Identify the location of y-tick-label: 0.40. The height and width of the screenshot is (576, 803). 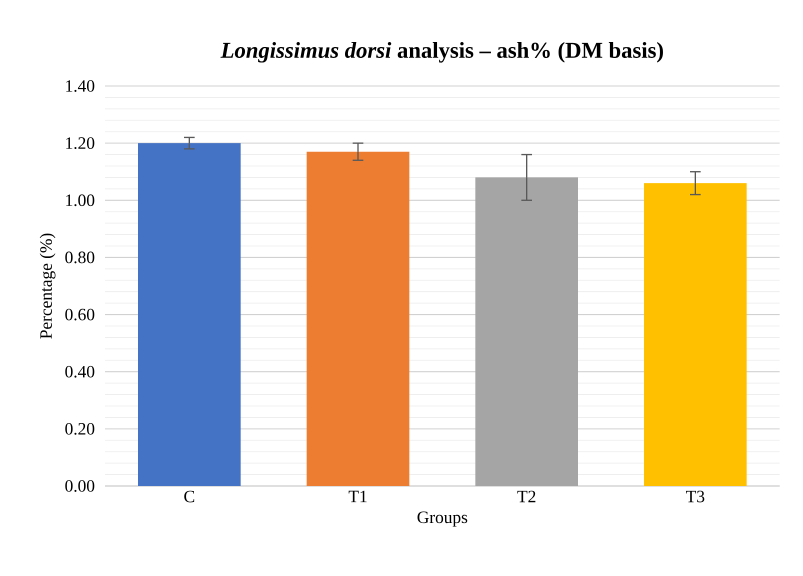
(79, 372).